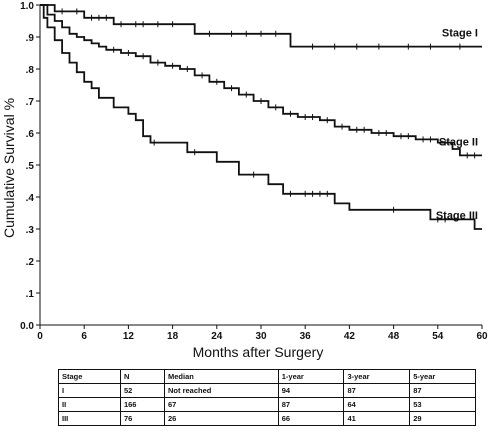 The height and width of the screenshot is (441, 493). What do you see at coordinates (84, 336) in the screenshot?
I see `x-tick-label: 6` at bounding box center [84, 336].